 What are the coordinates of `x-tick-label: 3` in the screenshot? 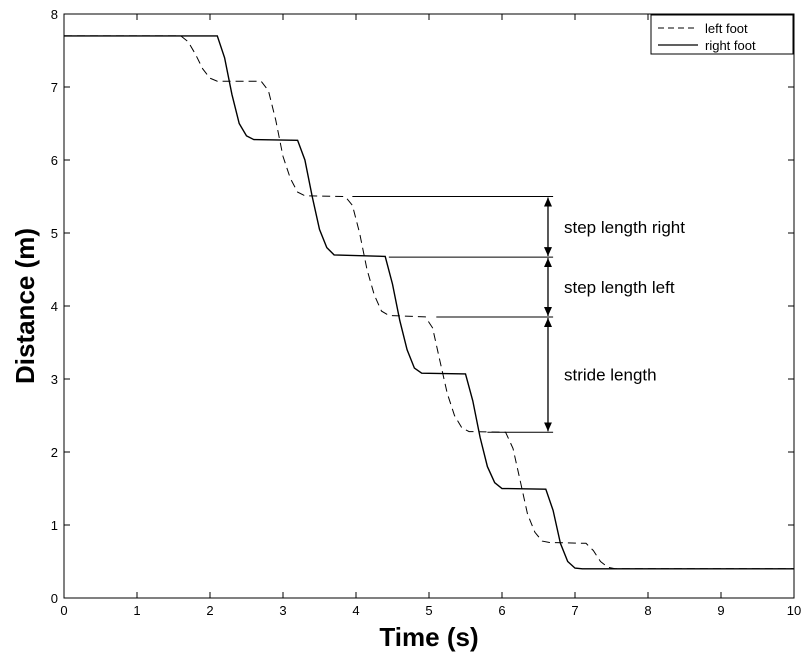 It's located at (282, 610).